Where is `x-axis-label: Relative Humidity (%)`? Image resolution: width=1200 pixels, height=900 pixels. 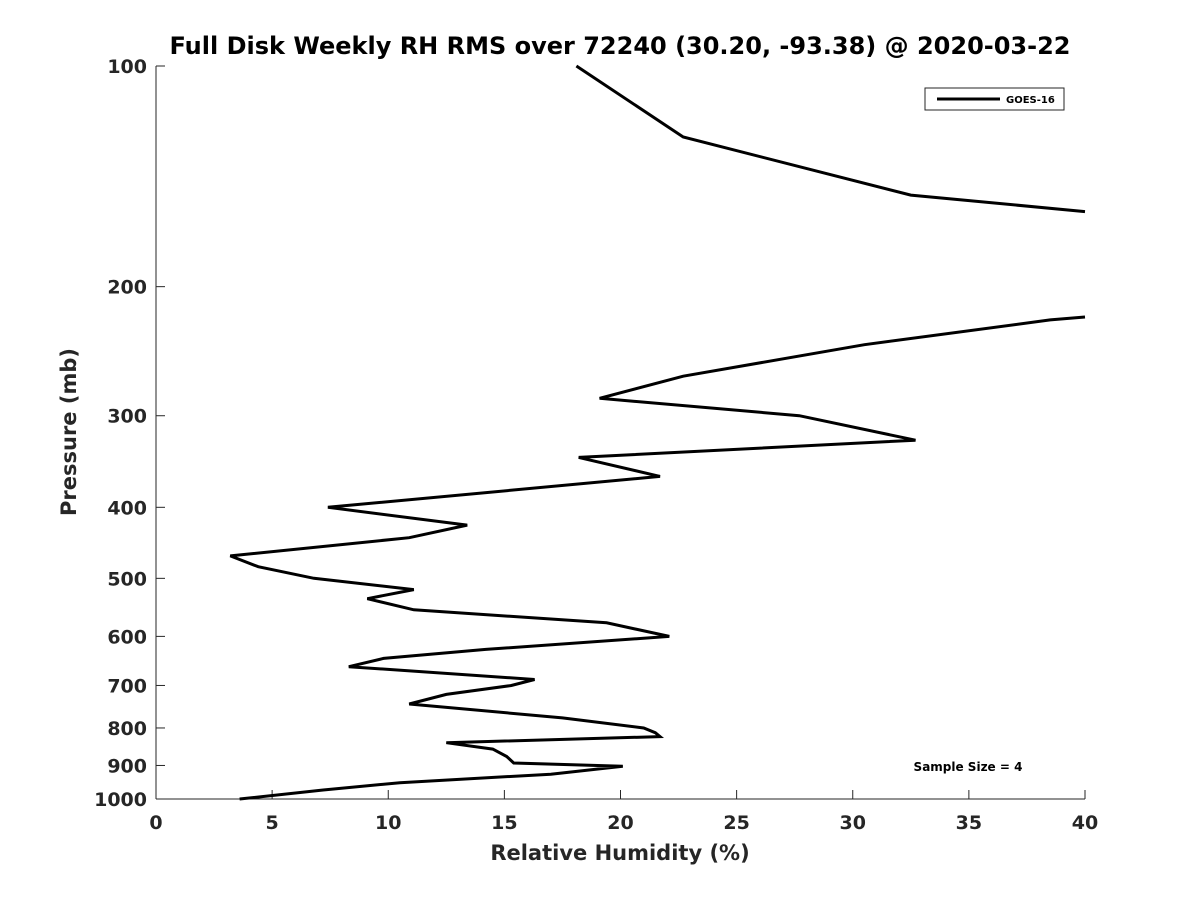 x-axis-label: Relative Humidity (%) is located at coordinates (619, 853).